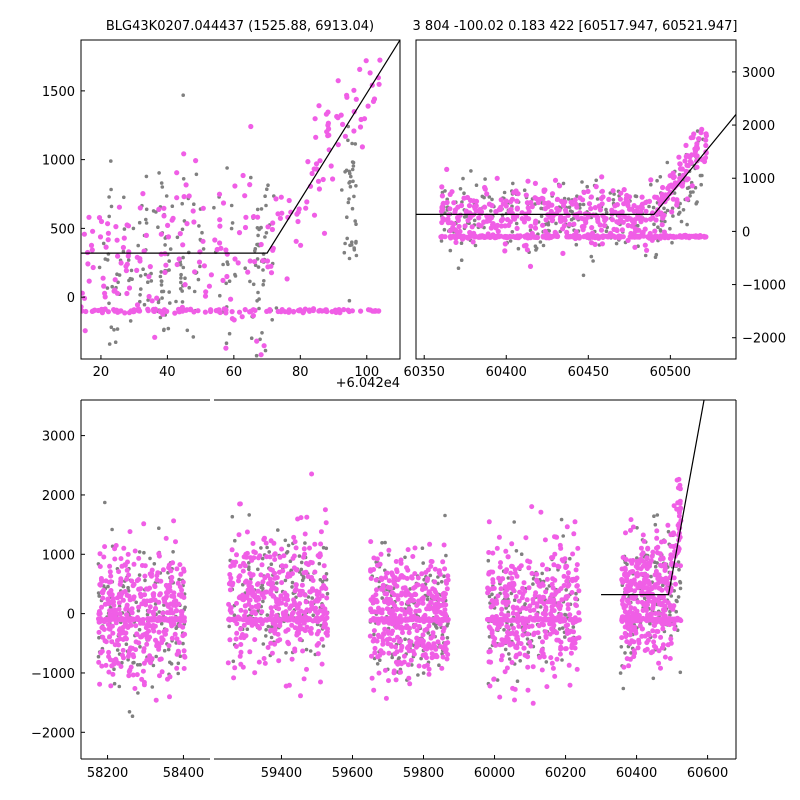  I want to click on x-tick-label: 60600, so click(707, 773).